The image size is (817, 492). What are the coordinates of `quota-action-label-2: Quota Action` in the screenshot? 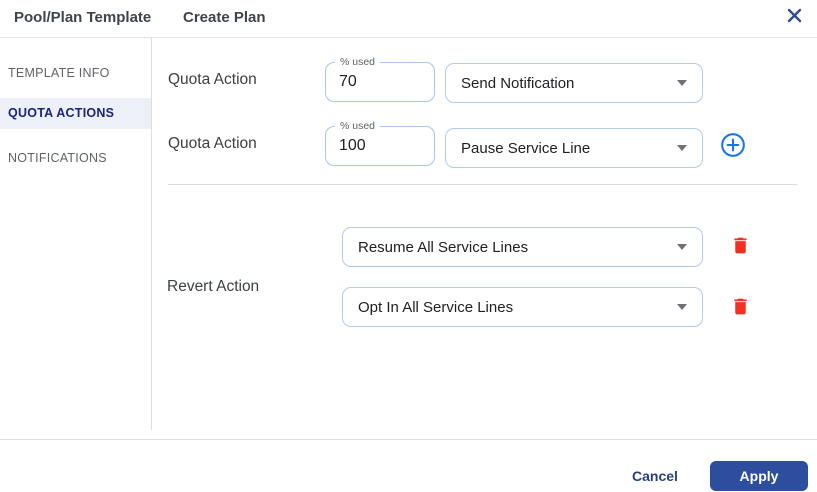 It's located at (212, 143).